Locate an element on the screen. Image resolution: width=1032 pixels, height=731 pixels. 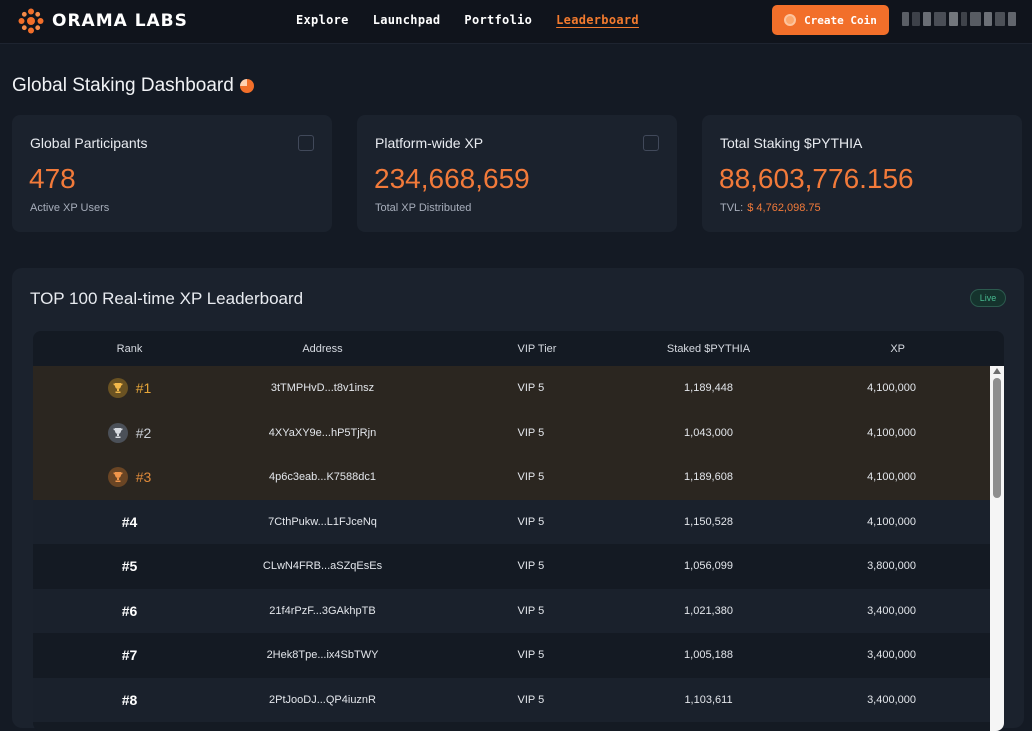
create-coin-button: Create Coin is located at coordinates (830, 20).